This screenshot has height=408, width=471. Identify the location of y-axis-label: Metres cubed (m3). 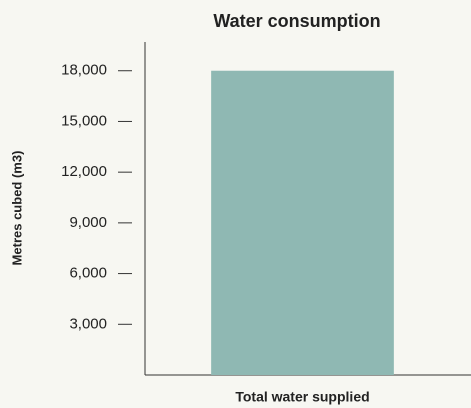
(16, 208).